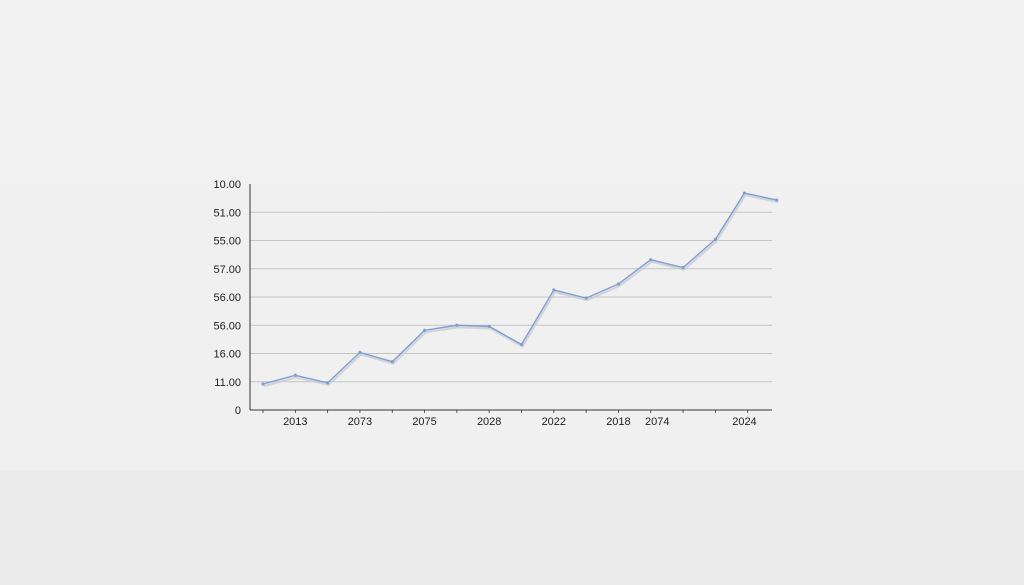  Describe the element at coordinates (227, 383) in the screenshot. I see `y-tick-label: 11.00` at that location.